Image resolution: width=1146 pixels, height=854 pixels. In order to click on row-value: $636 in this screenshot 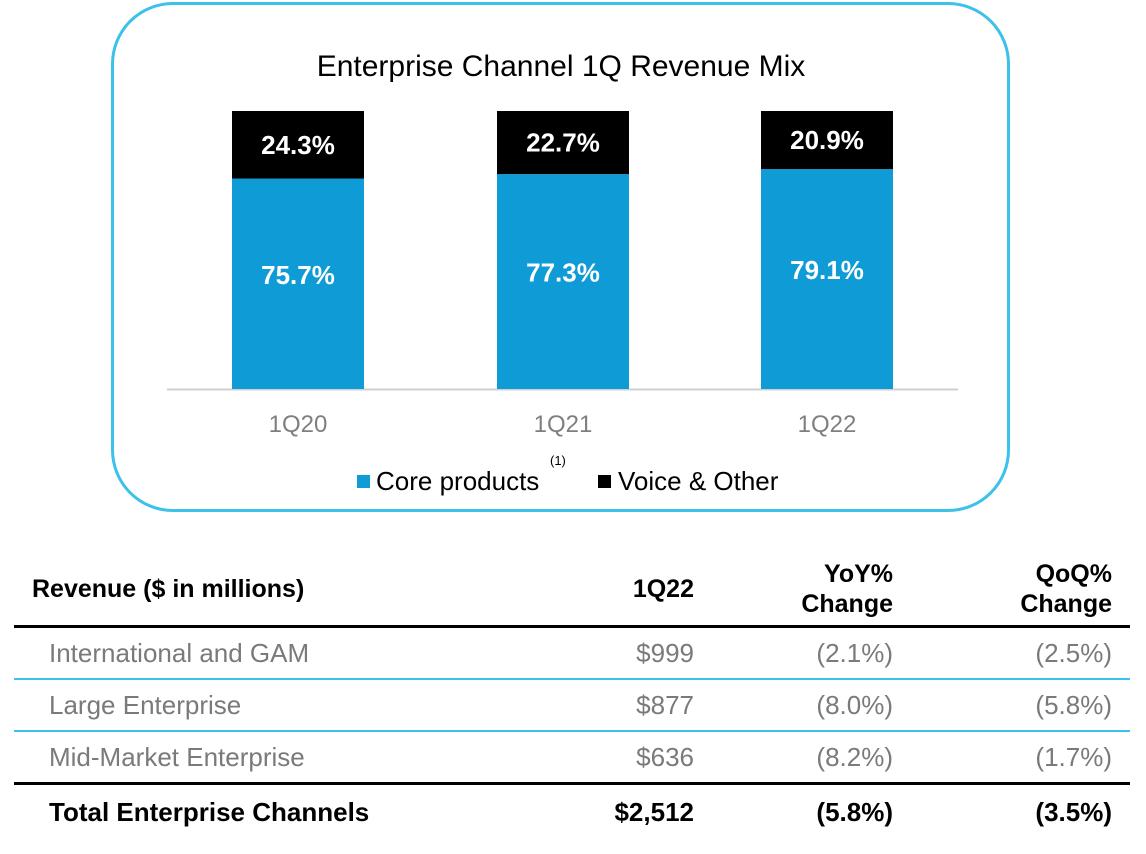, I will do `click(614, 758)`.